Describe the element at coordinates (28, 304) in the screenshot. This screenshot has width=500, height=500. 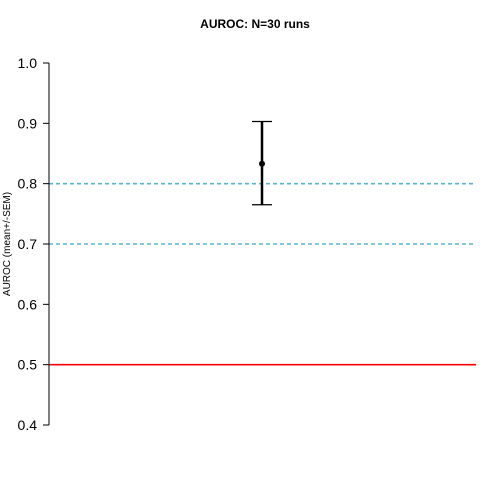
I see `y-tick-label: 0.6` at that location.